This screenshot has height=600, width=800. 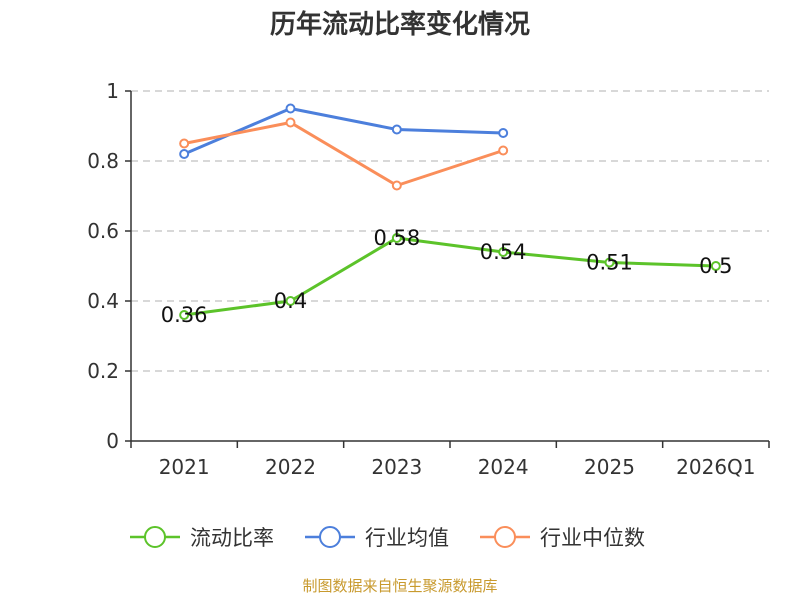 I want to click on legend: 流动比率 行业均值 行业中位数, so click(x=387, y=538).